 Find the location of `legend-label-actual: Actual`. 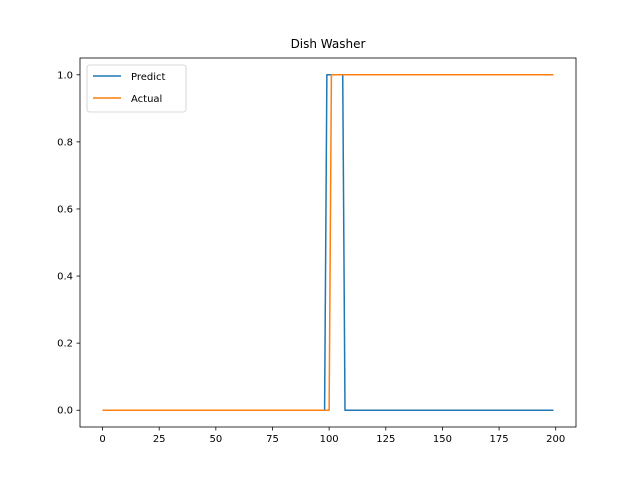

legend-label-actual: Actual is located at coordinates (146, 99).